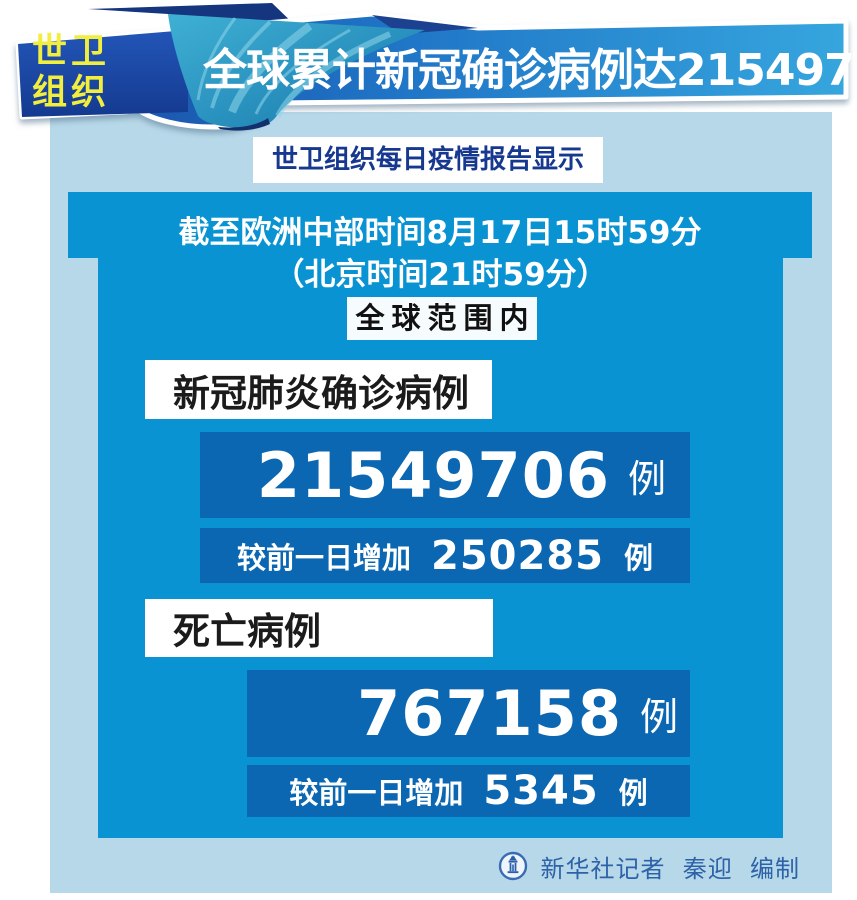 This screenshot has height=900, width=857. What do you see at coordinates (321, 393) in the screenshot?
I see `confirmed-label: 新冠肺炎确诊病例` at bounding box center [321, 393].